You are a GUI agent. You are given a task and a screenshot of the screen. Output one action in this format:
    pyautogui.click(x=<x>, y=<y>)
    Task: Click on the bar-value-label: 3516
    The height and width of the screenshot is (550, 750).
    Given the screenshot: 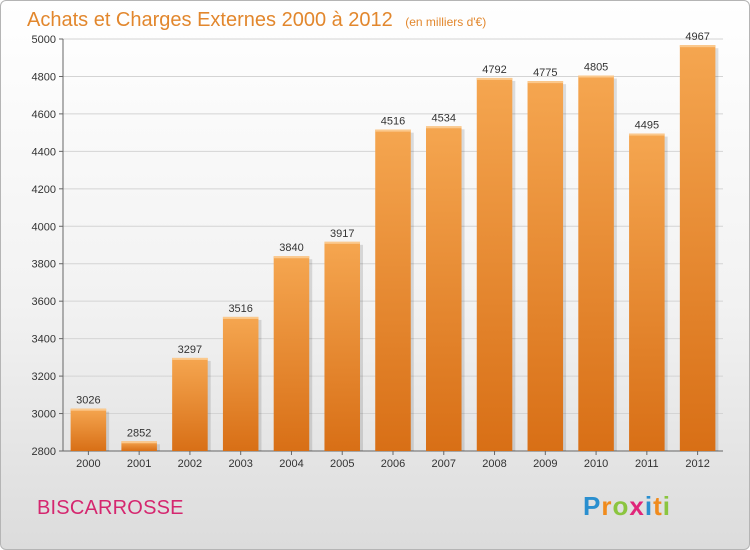 What is the action you would take?
    pyautogui.click(x=240, y=309)
    